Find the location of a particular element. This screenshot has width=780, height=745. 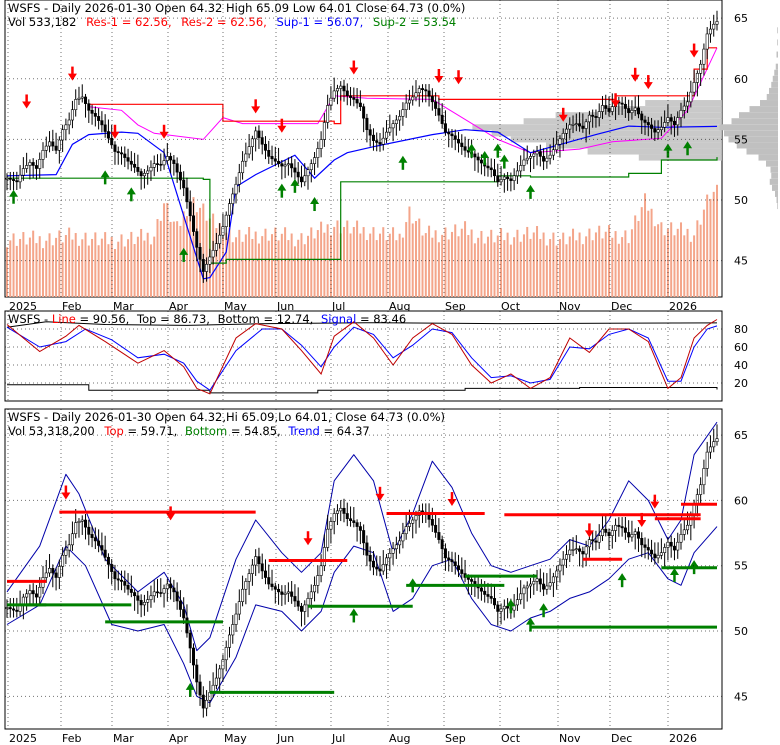

channel-header-bottom-label: Bottom is located at coordinates (206, 431).